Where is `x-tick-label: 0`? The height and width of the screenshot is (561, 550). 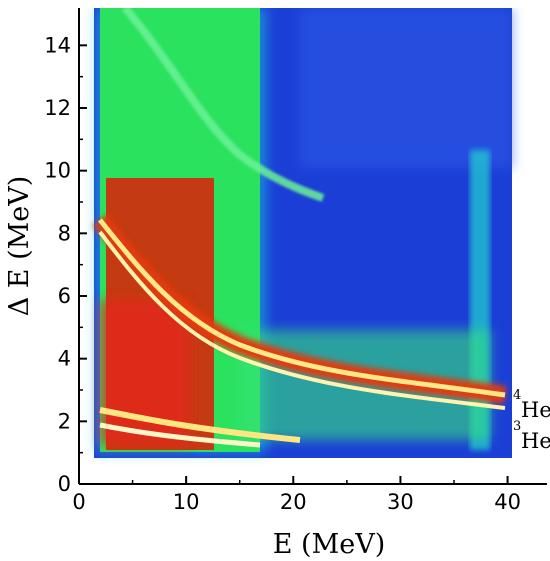 x-tick-label: 0 is located at coordinates (78, 502).